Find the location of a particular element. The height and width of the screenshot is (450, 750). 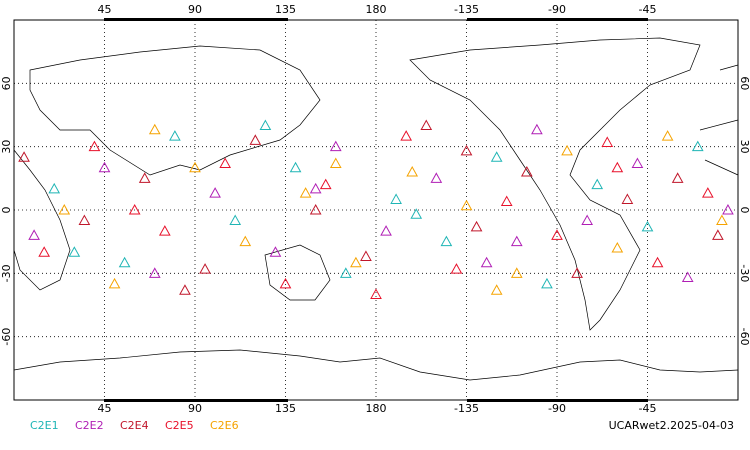

legend-entry: C2E1 is located at coordinates (44, 425).